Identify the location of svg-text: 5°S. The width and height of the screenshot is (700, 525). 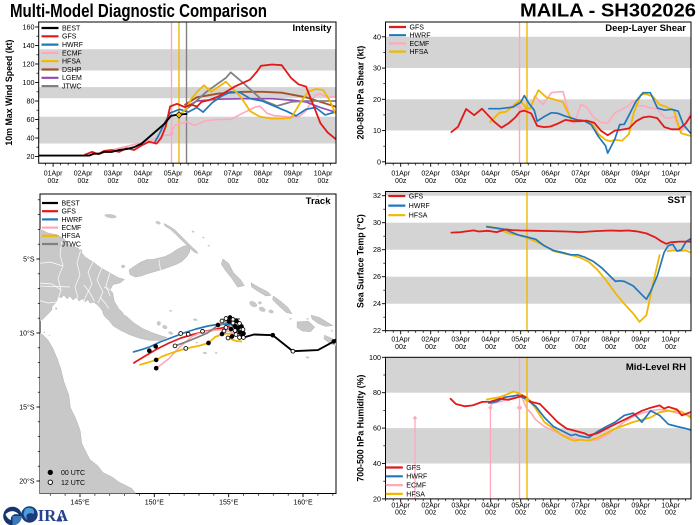
(29, 260).